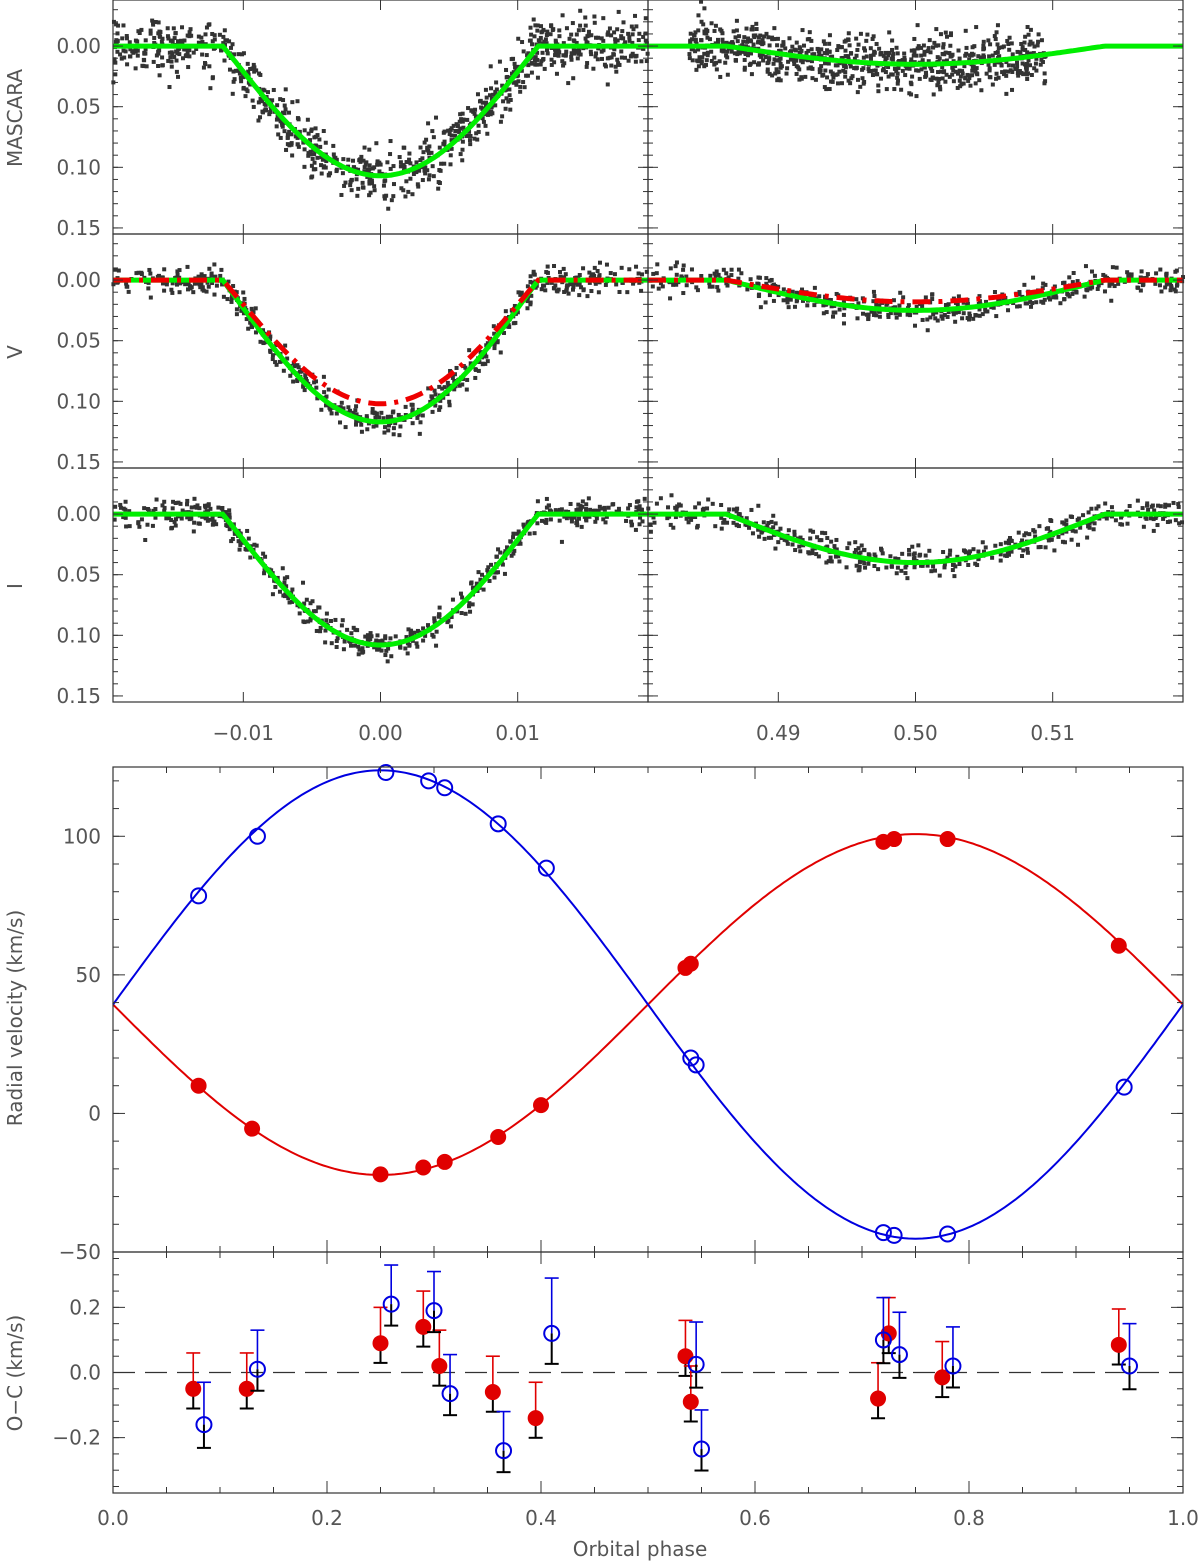 The height and width of the screenshot is (1563, 1200). I want to click on lc-model-dashed-line, so click(915, 291).